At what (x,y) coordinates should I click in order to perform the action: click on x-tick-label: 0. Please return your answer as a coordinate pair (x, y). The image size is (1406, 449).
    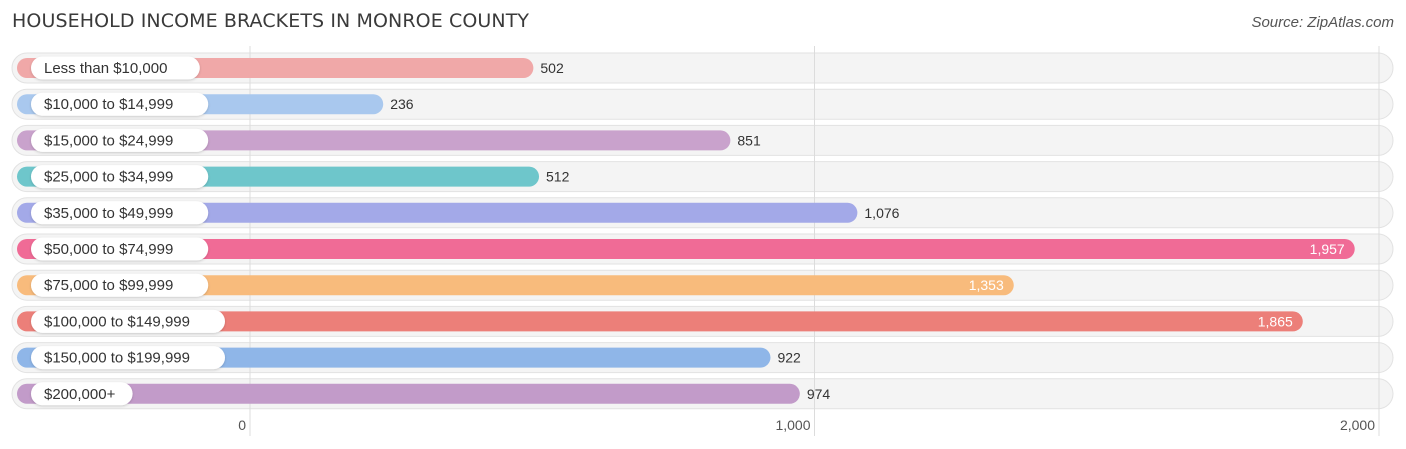
    Looking at the image, I should click on (242, 425).